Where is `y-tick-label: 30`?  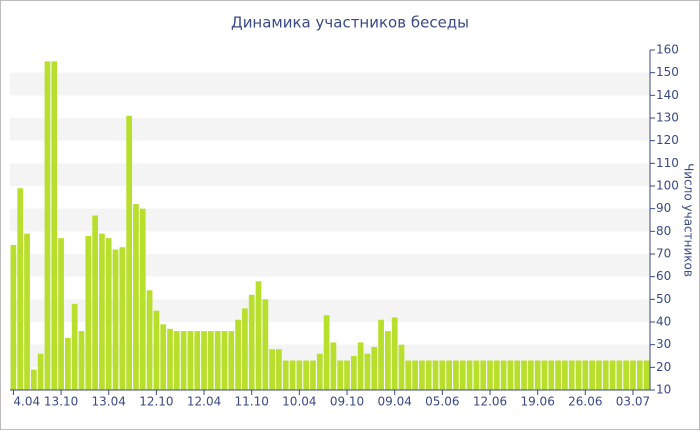 y-tick-label: 30 is located at coordinates (663, 344).